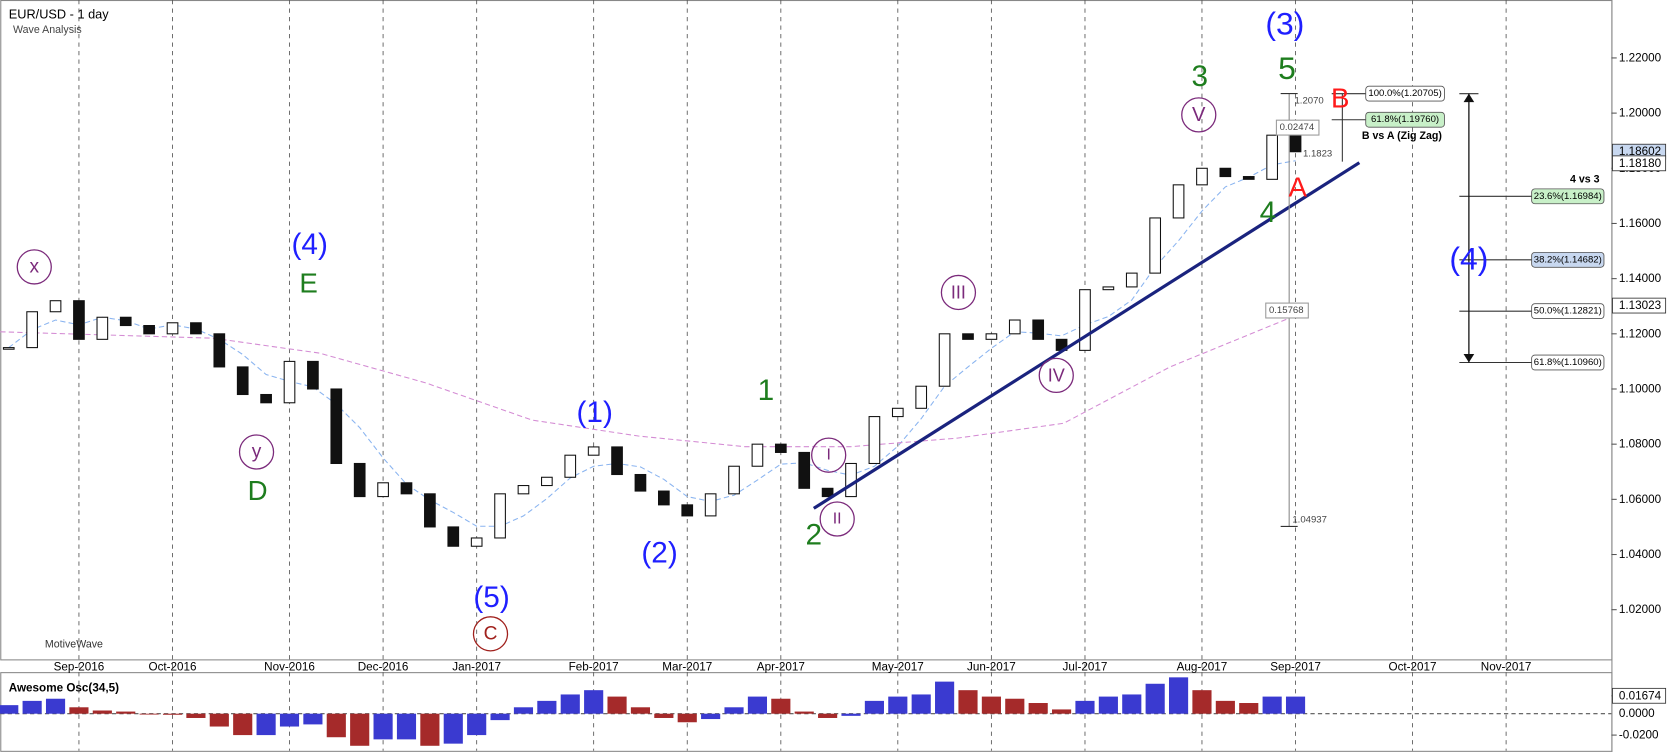  What do you see at coordinates (64, 688) in the screenshot?
I see `osc-title: Awesome Osc(34,5)` at bounding box center [64, 688].